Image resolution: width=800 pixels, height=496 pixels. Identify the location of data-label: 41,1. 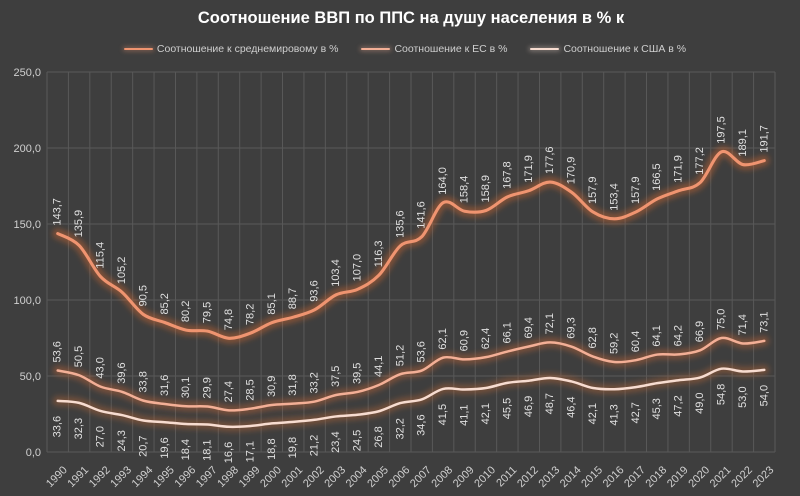
(465, 415).